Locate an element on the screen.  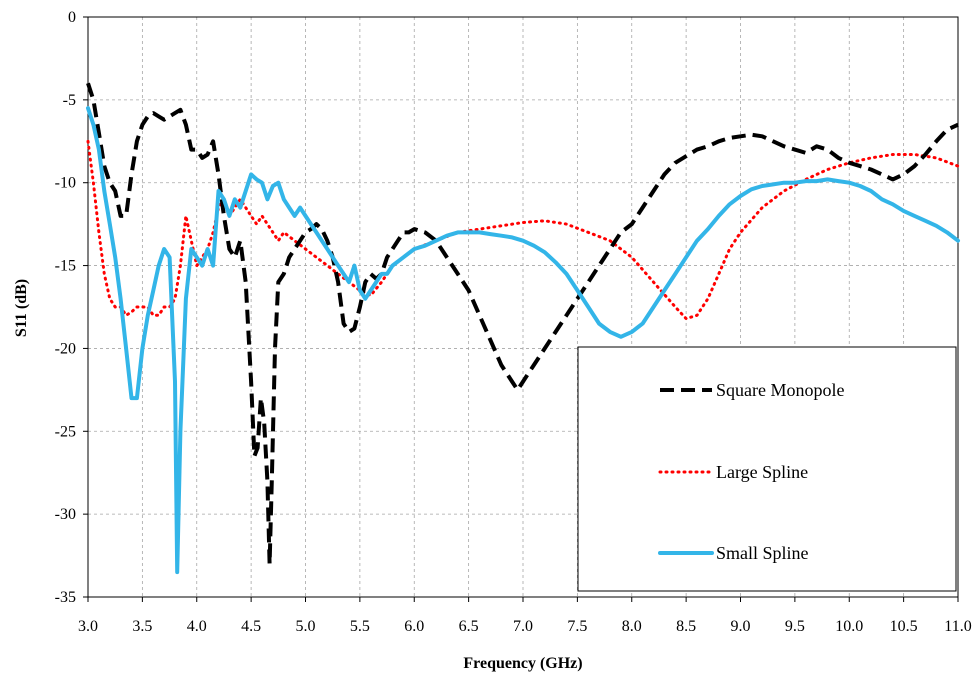
legend: Square Monopole Large Spline Small Spline is located at coordinates (767, 469).